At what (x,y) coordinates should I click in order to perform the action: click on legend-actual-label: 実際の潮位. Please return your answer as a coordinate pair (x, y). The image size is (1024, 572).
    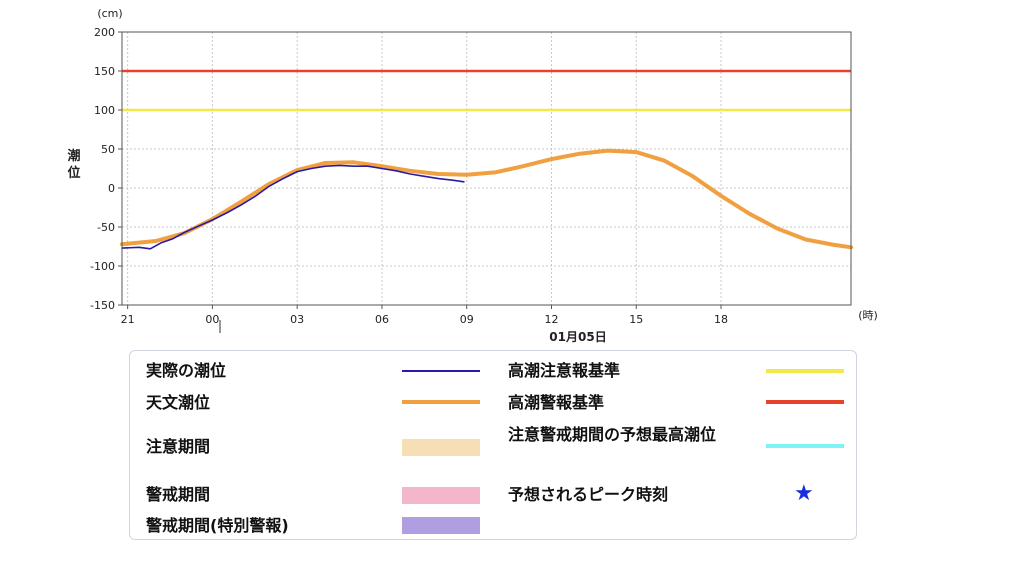
    Looking at the image, I should click on (186, 370).